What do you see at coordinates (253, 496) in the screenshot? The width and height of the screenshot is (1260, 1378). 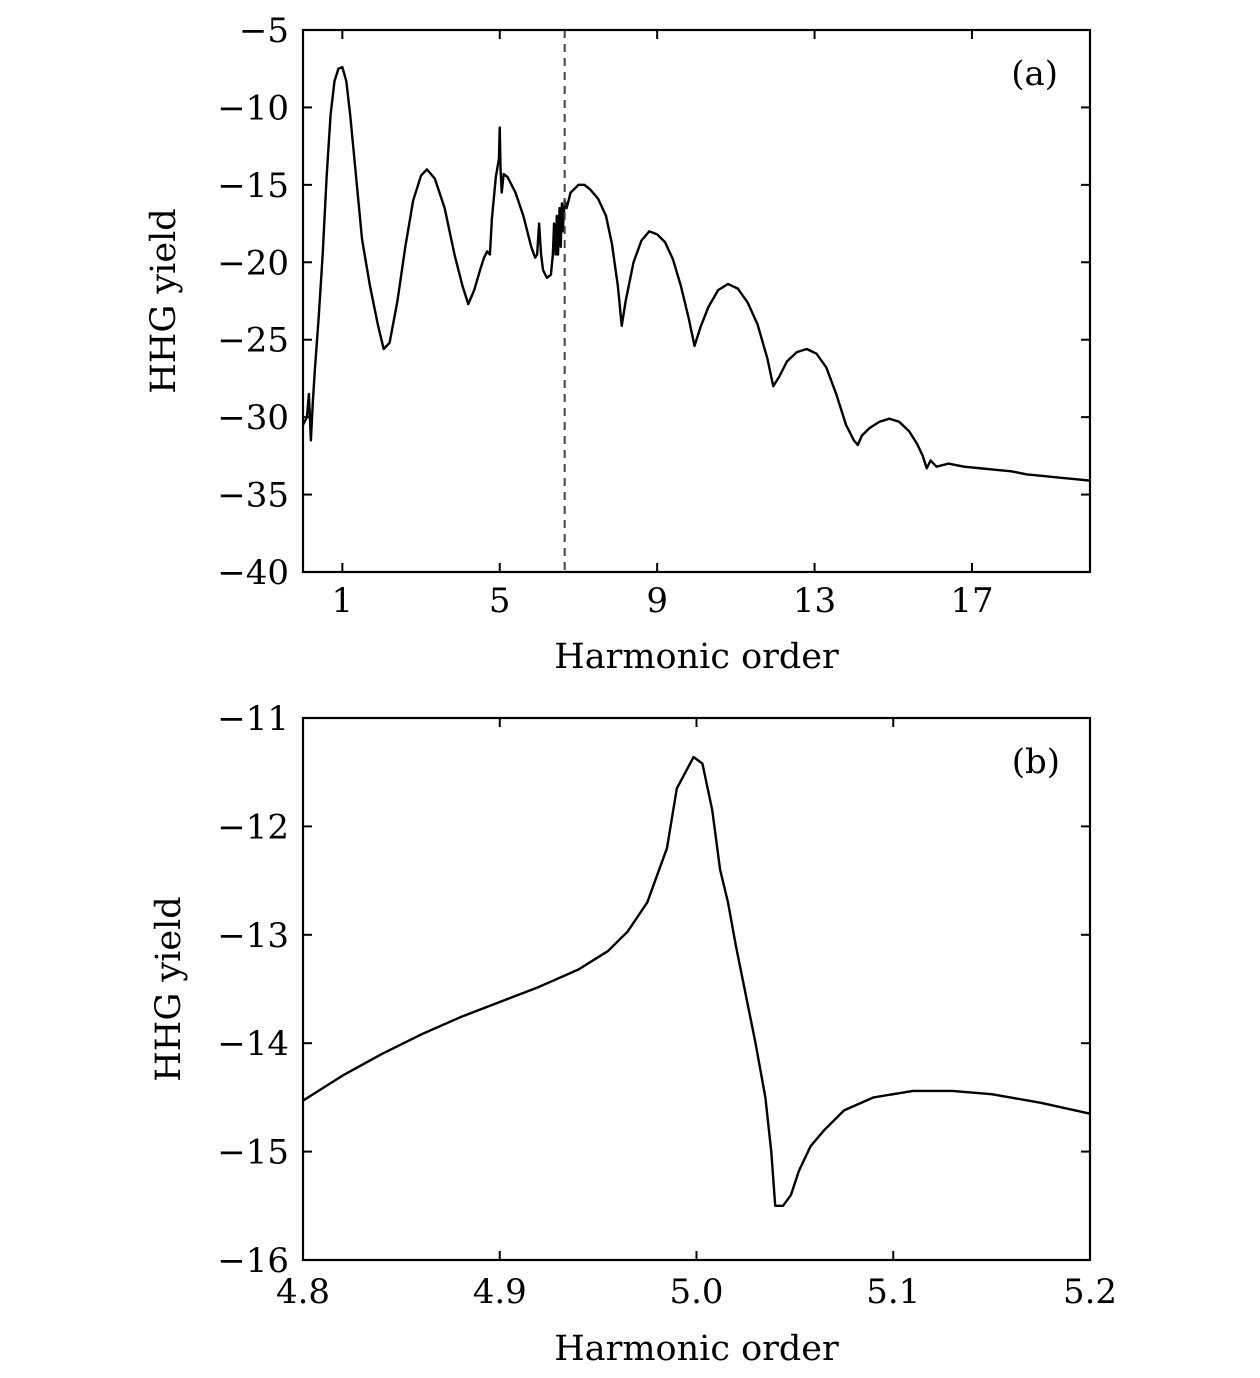 I see `y-tick-label: −35` at bounding box center [253, 496].